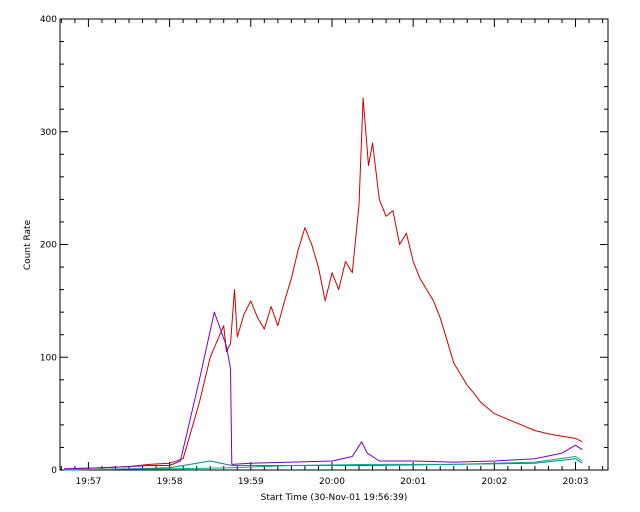  What do you see at coordinates (48, 133) in the screenshot?
I see `y-tick-label: 300` at bounding box center [48, 133].